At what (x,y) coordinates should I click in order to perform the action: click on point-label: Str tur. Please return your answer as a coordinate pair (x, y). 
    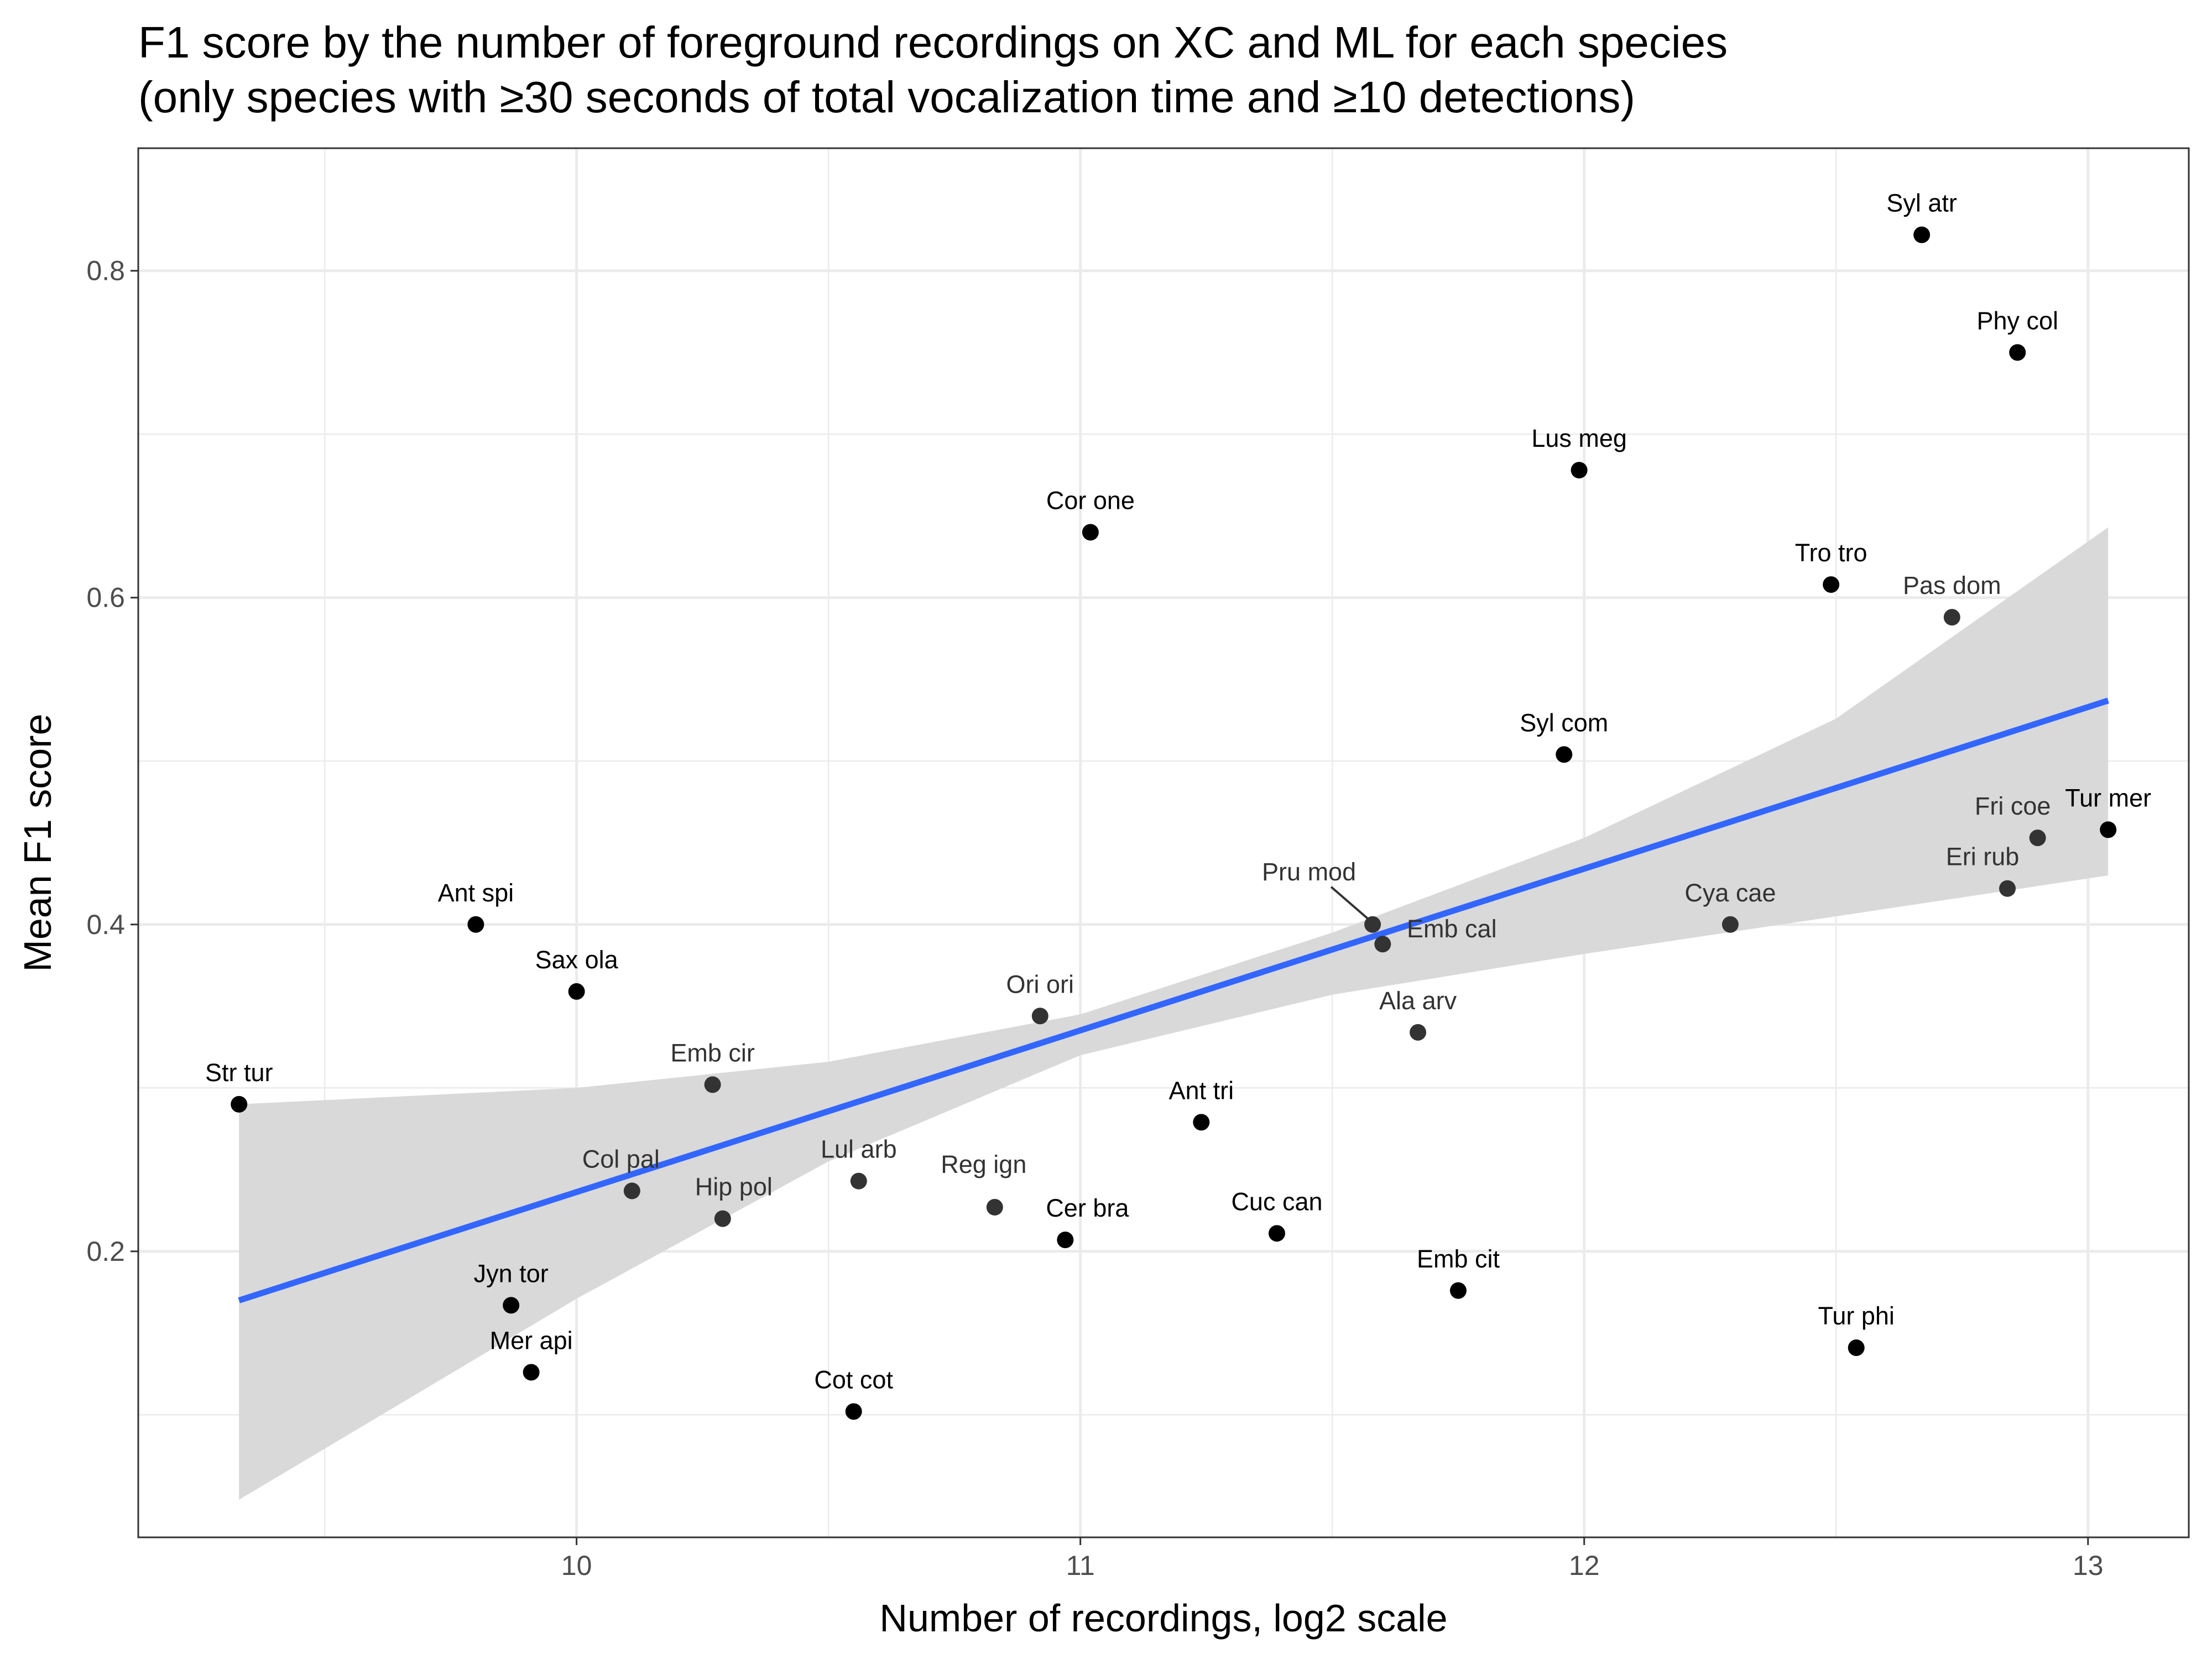
    Looking at the image, I should click on (239, 1073).